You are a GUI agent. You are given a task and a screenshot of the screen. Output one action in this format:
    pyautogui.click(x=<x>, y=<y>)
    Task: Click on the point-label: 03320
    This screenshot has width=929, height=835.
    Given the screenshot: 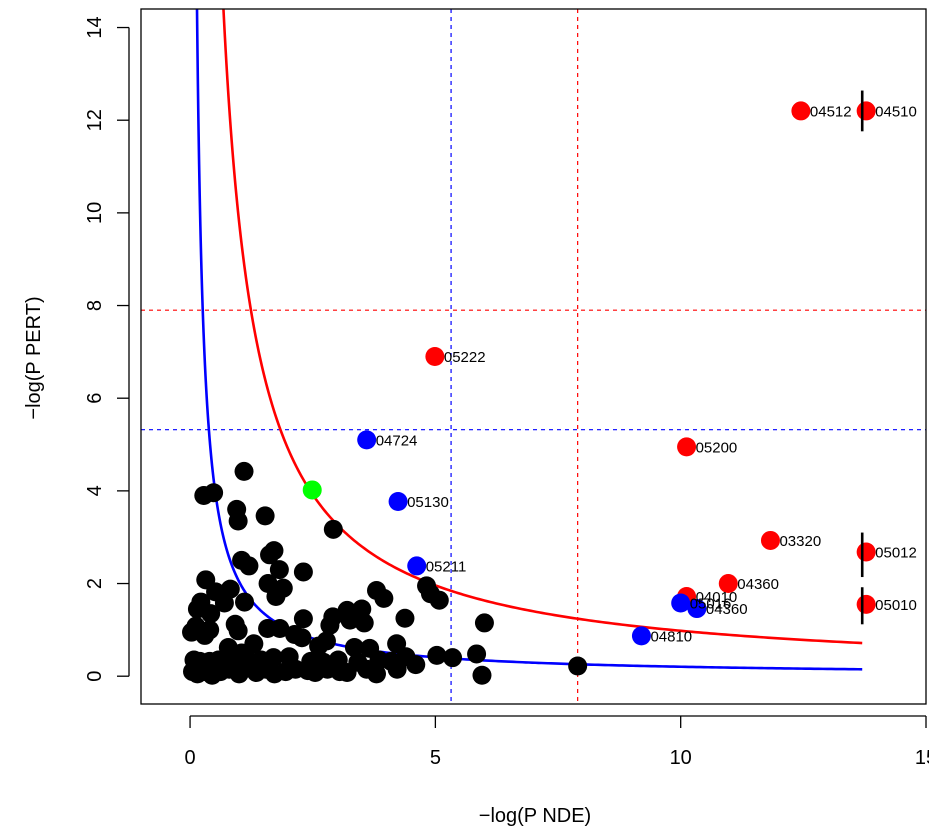 What is the action you would take?
    pyautogui.click(x=800, y=541)
    